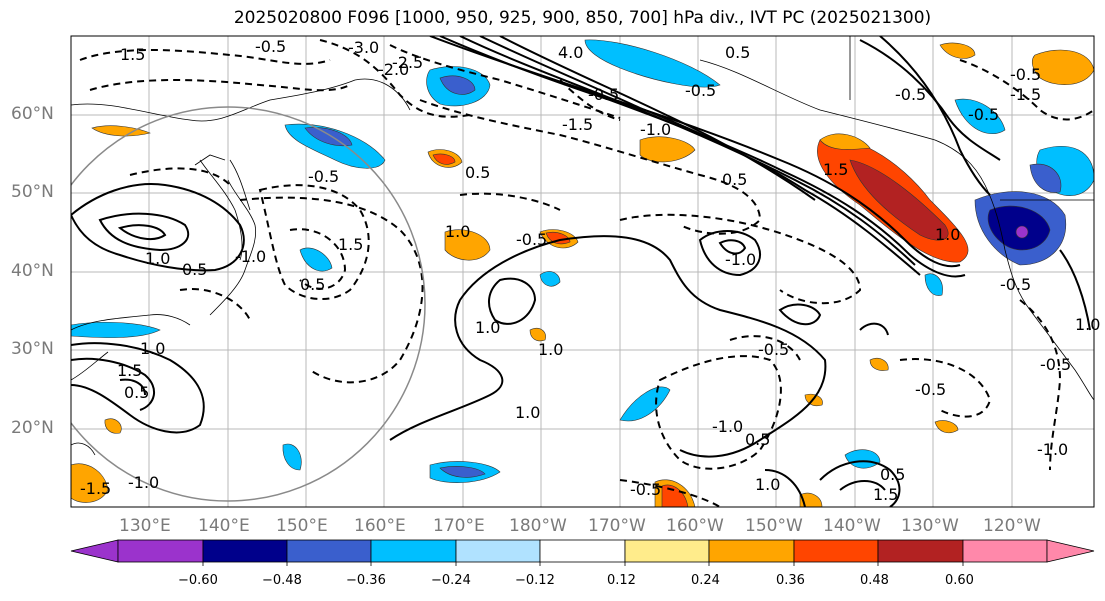 The image size is (1105, 601). What do you see at coordinates (538, 526) in the screenshot?
I see `lon-label: 180°W` at bounding box center [538, 526].